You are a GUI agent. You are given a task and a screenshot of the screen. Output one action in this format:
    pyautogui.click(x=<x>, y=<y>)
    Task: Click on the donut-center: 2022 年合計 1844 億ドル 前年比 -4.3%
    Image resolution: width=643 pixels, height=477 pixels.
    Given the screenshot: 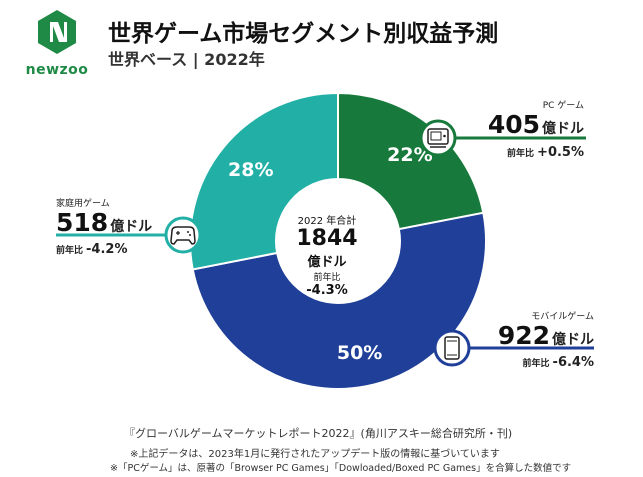 What is the action you would take?
    pyautogui.click(x=327, y=255)
    